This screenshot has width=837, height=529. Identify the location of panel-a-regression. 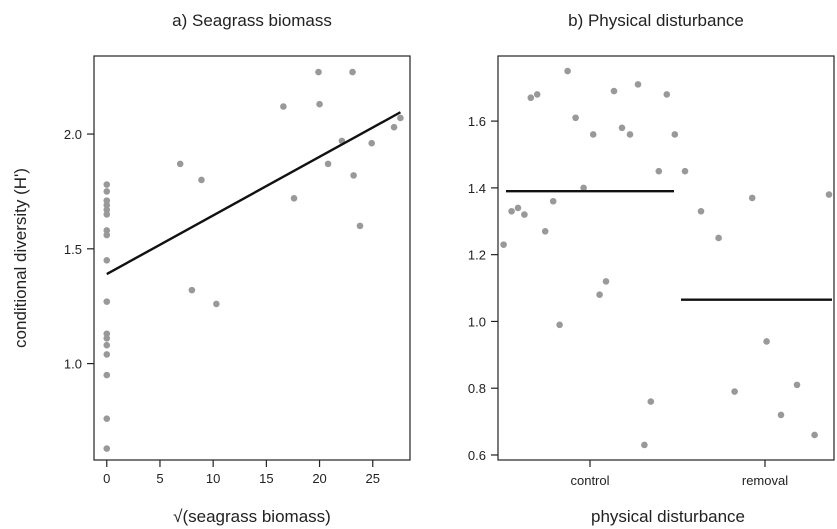
(254, 193).